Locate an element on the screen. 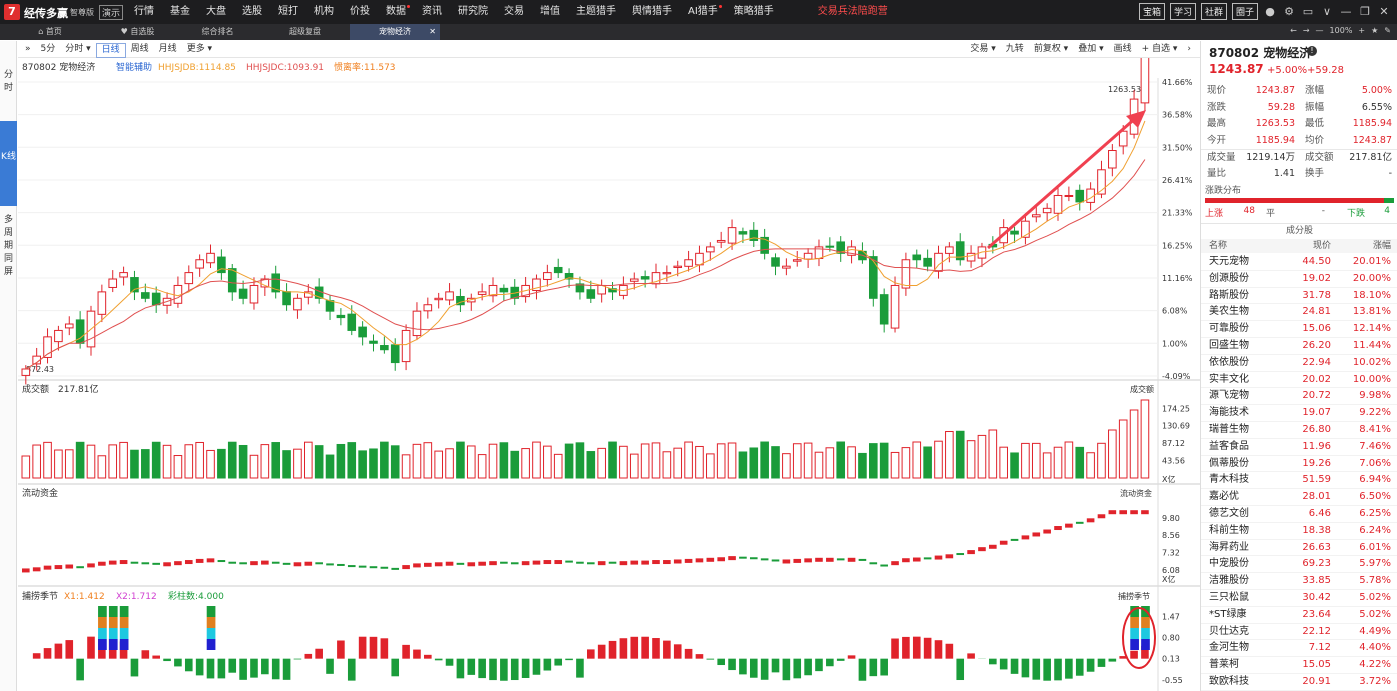 The height and width of the screenshot is (691, 1397). community-button: 社群 is located at coordinates (1213, 11).